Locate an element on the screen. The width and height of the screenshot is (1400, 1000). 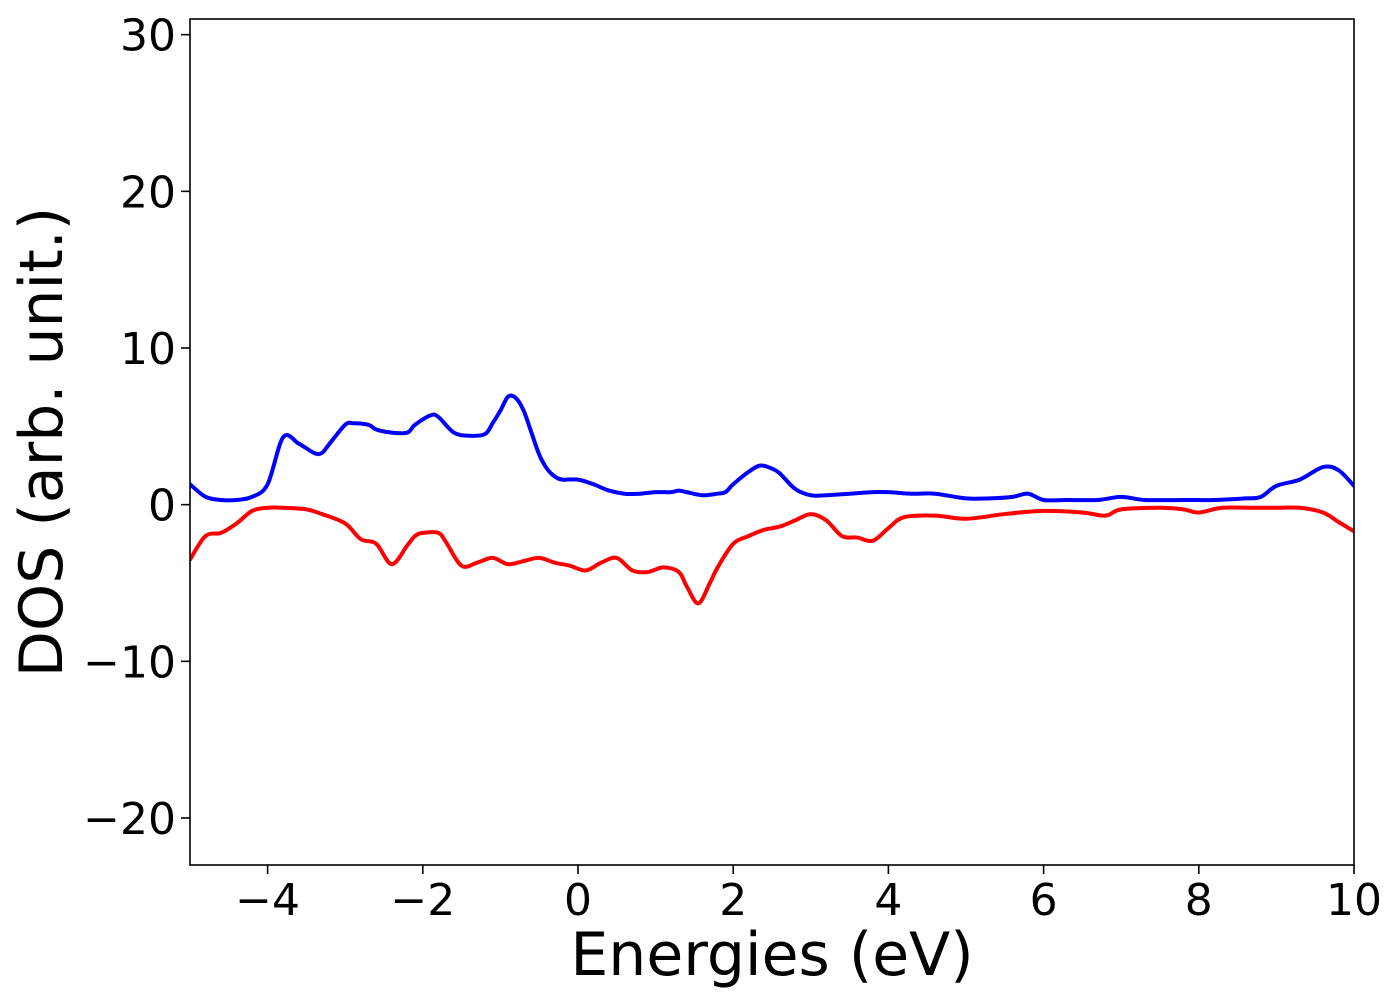
series-line-blue is located at coordinates (772, 448).